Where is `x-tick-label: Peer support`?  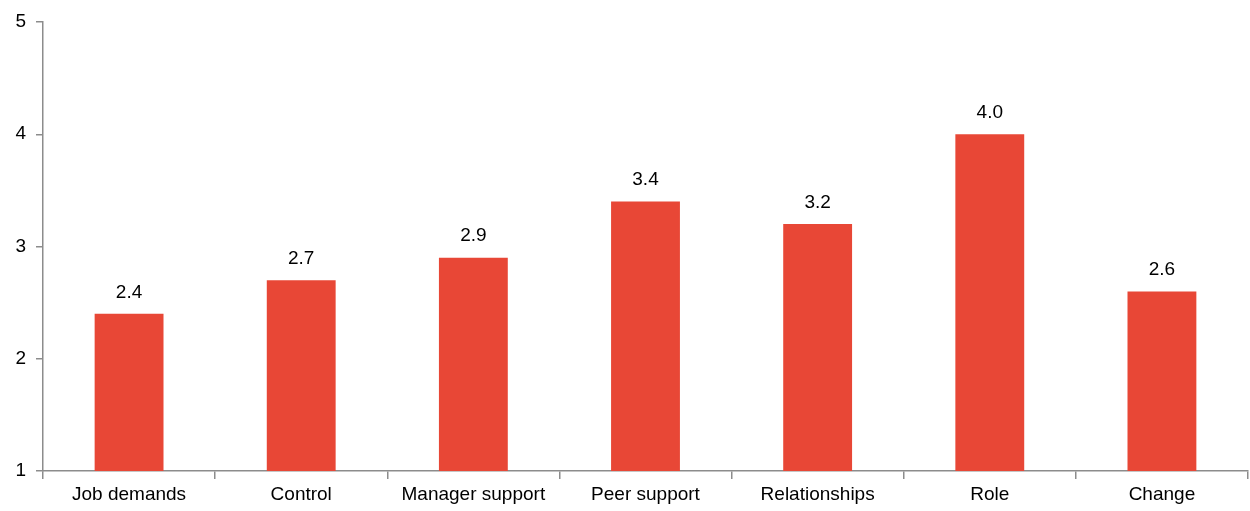 x-tick-label: Peer support is located at coordinates (646, 493).